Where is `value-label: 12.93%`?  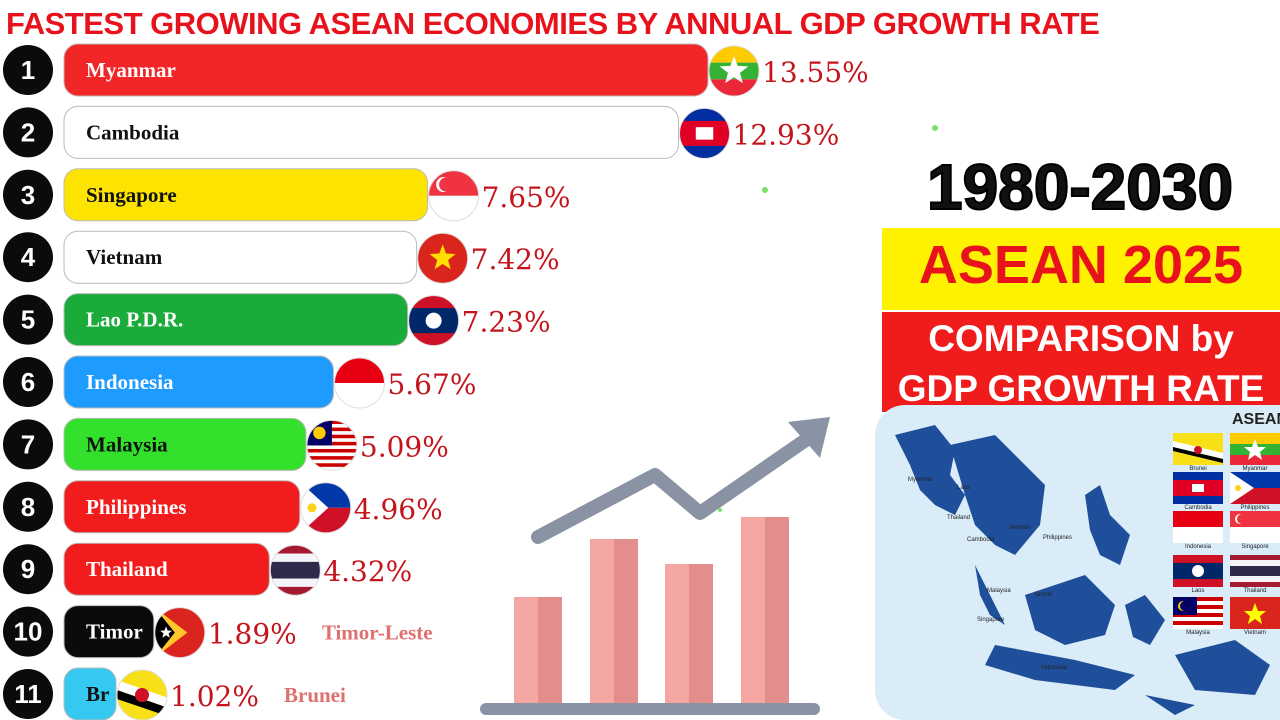 value-label: 12.93% is located at coordinates (786, 134).